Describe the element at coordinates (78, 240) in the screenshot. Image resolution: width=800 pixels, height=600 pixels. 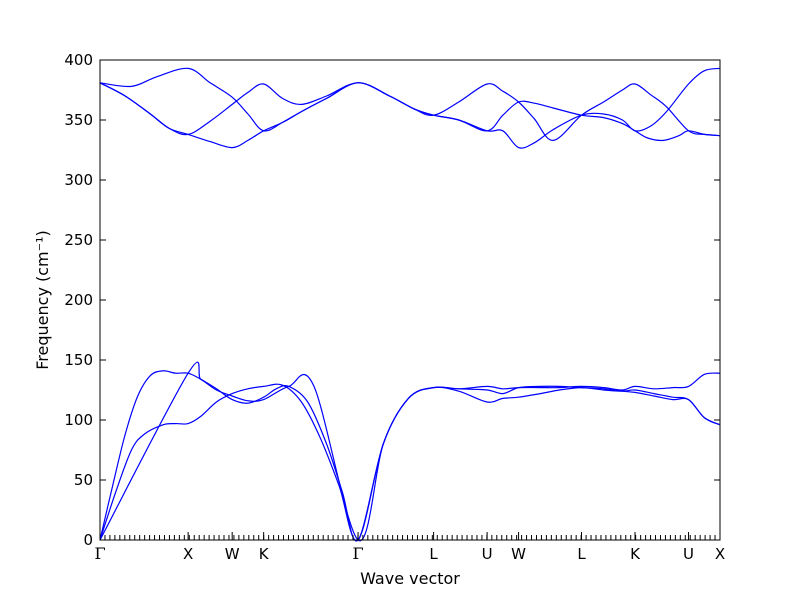
I see `y-tick-label: 250` at that location.